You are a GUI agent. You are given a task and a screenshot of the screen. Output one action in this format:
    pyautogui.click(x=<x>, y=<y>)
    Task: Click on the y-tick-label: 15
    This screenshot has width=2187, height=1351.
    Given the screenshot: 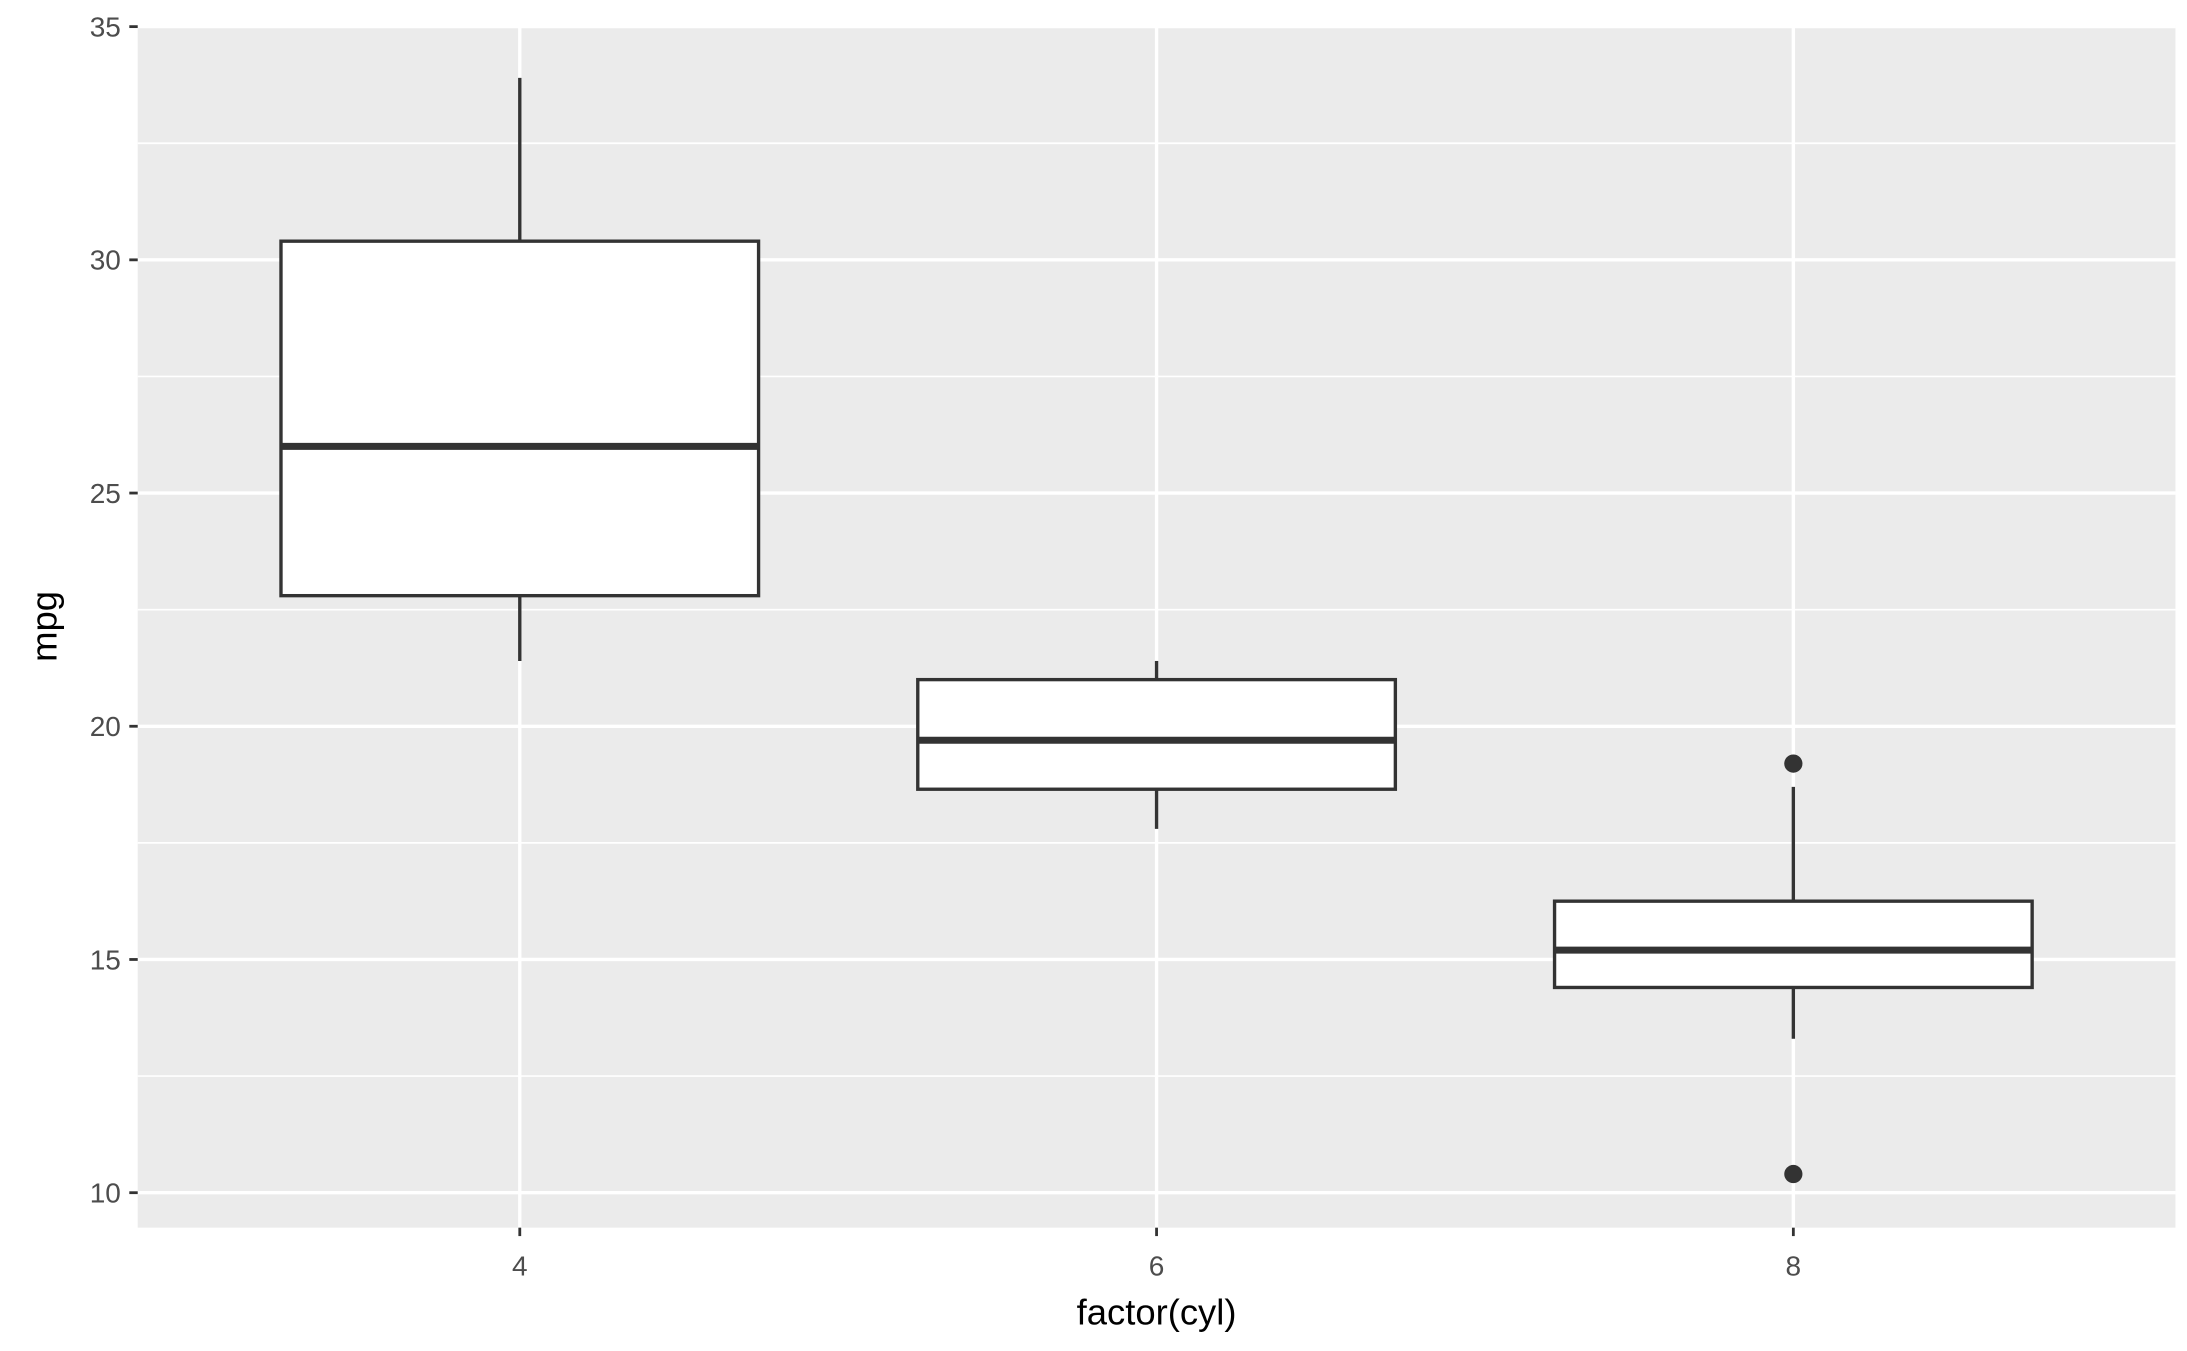 What is the action you would take?
    pyautogui.click(x=105, y=959)
    